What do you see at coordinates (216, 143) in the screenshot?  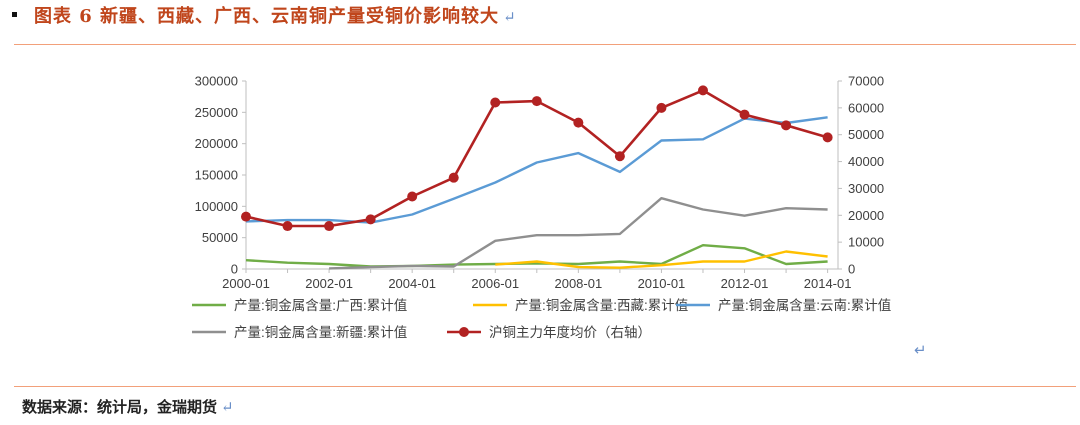 I see `y-left-tick-label: 200000` at bounding box center [216, 143].